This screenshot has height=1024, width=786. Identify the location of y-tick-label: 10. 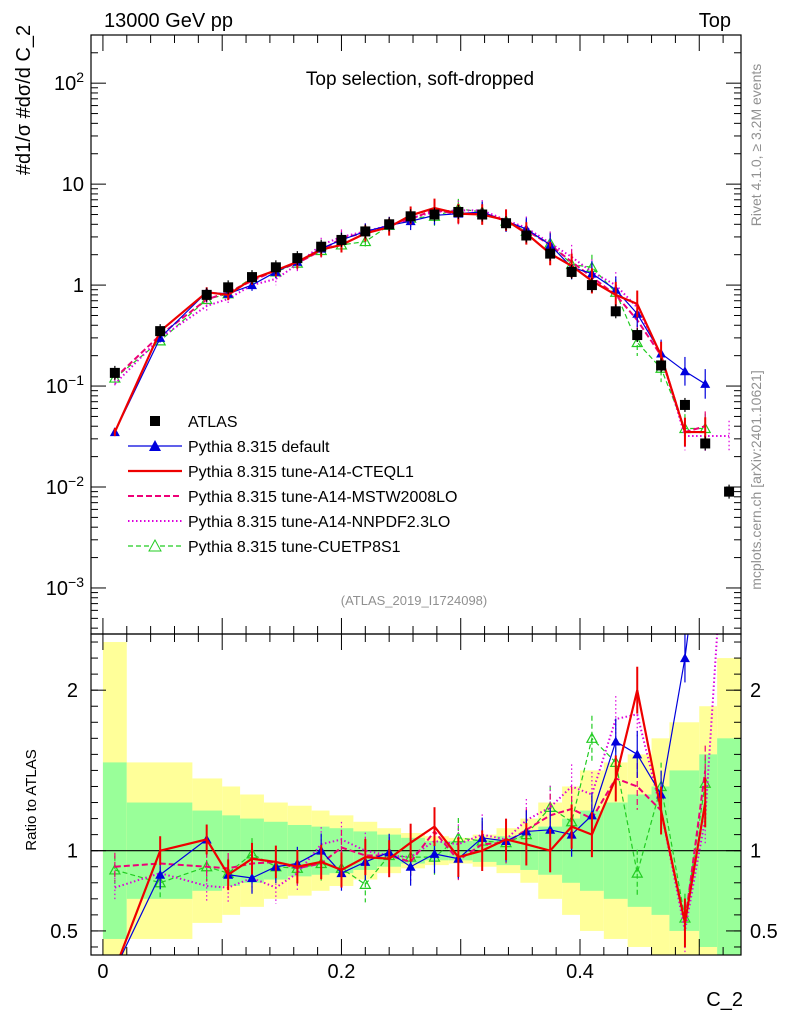
(73, 185).